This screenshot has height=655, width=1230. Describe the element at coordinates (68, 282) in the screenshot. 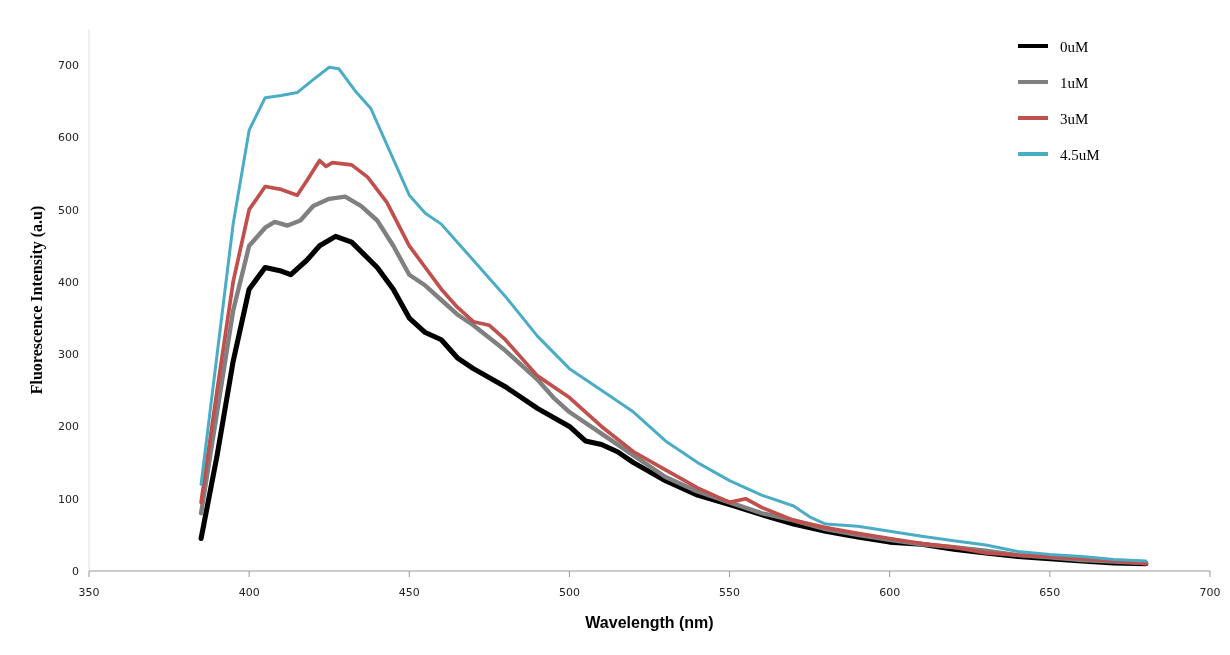

I see `y-tick-label: 400` at that location.